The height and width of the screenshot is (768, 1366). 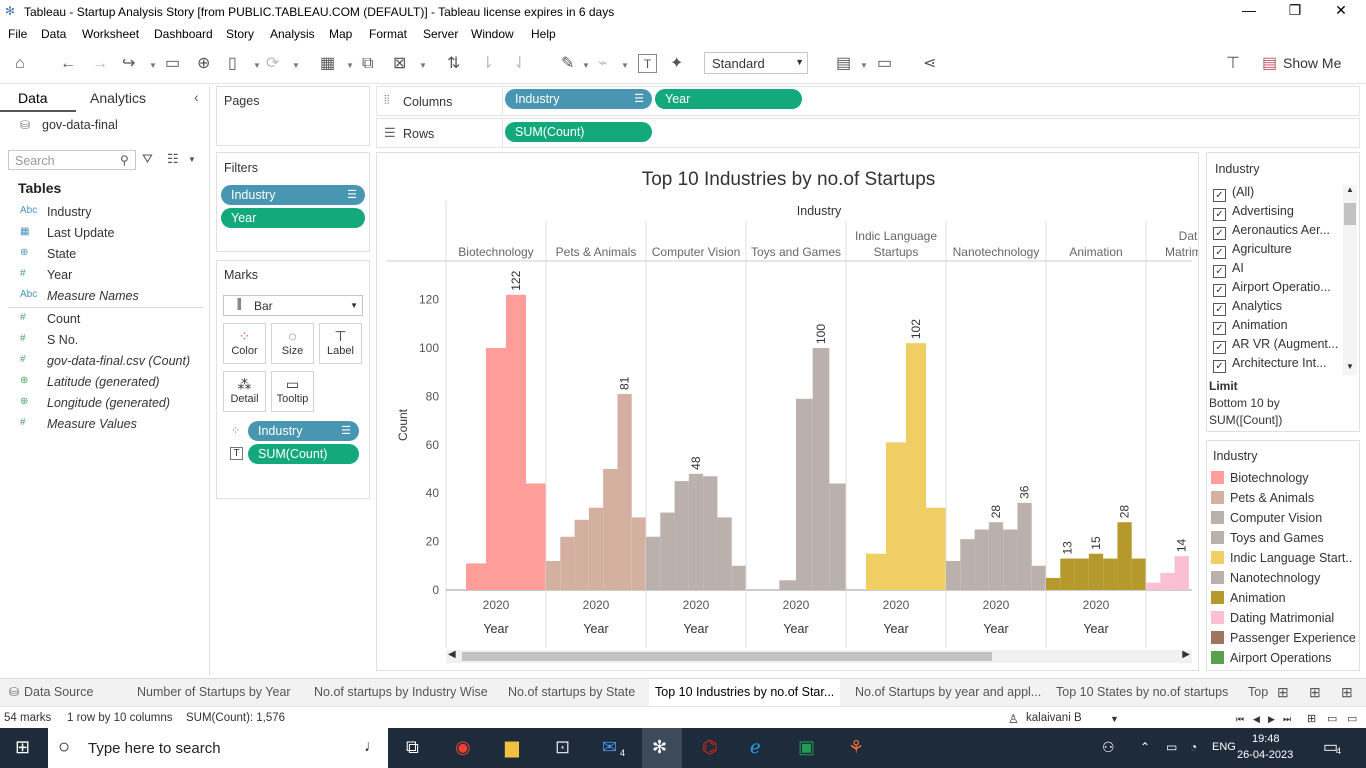 I want to click on wifi-icon: ◔, so click(x=1194, y=747).